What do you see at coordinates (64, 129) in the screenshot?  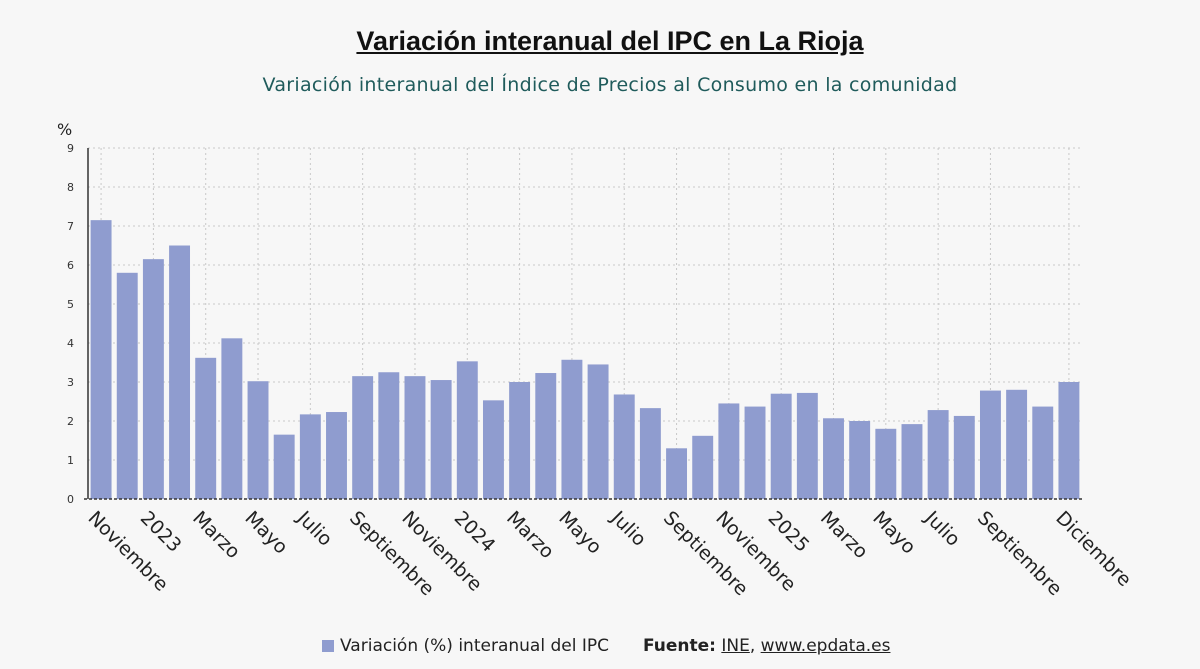 I see `y-axis-label: %` at bounding box center [64, 129].